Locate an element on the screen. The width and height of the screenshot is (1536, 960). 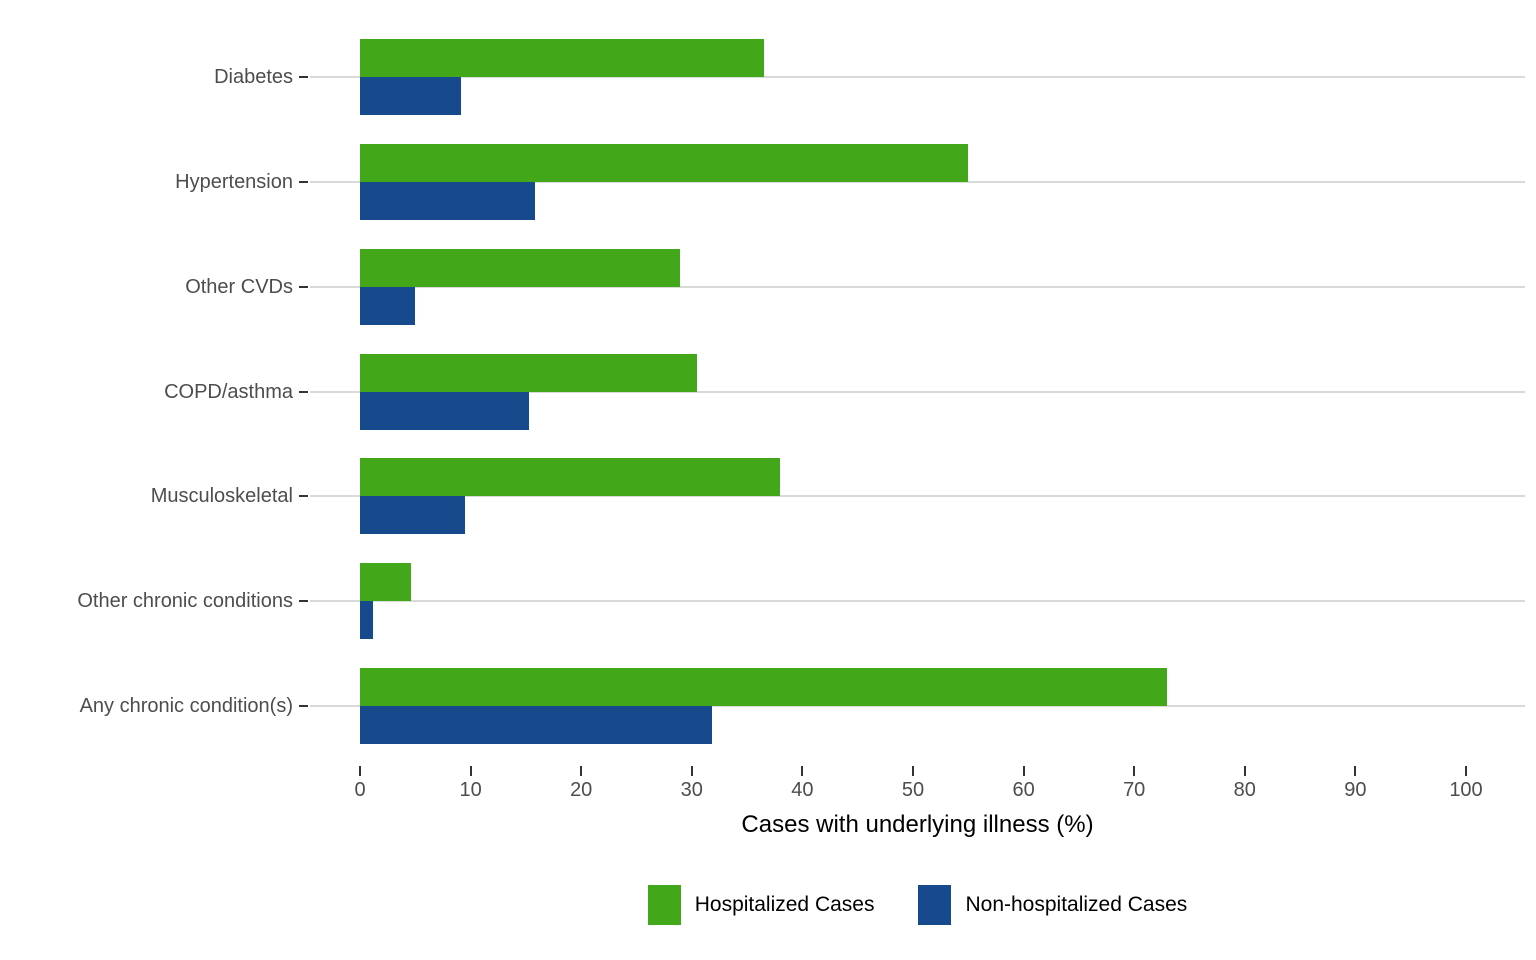
legend-item-non-hospitalized: Non-hospitalized Cases is located at coordinates (1052, 905).